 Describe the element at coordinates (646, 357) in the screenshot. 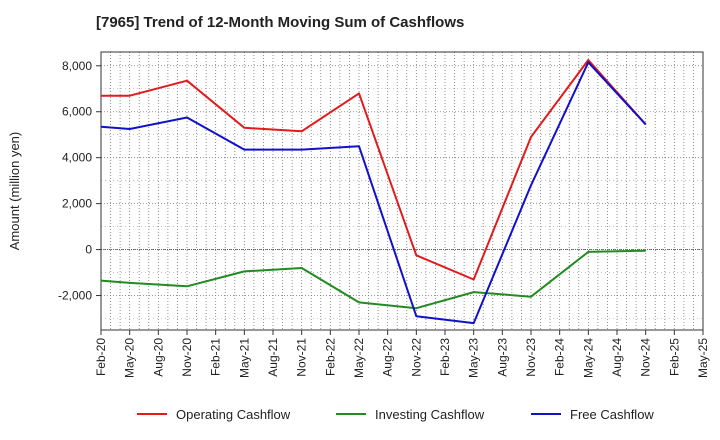

I see `x-tick-label: Nov-24` at that location.